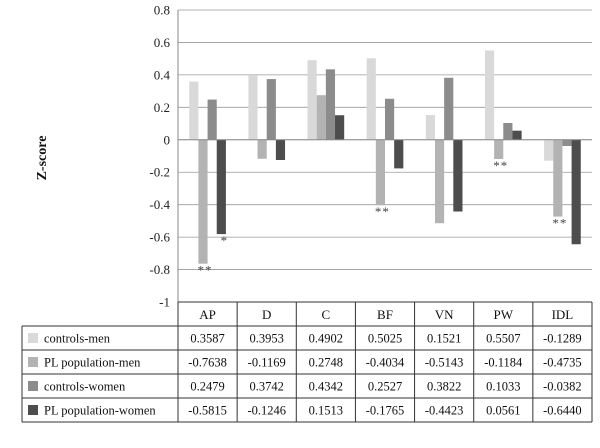 This screenshot has width=600, height=448. Describe the element at coordinates (504, 314) in the screenshot. I see `category-label: PW` at that location.